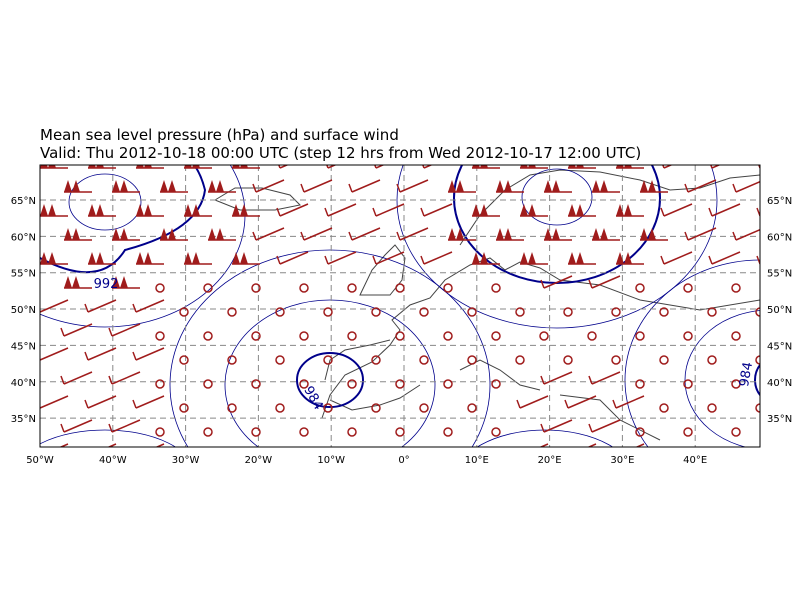 Image resolution: width=800 pixels, height=604 pixels. Describe the element at coordinates (779, 237) in the screenshot. I see `y-tick-label: 60°N` at that location.